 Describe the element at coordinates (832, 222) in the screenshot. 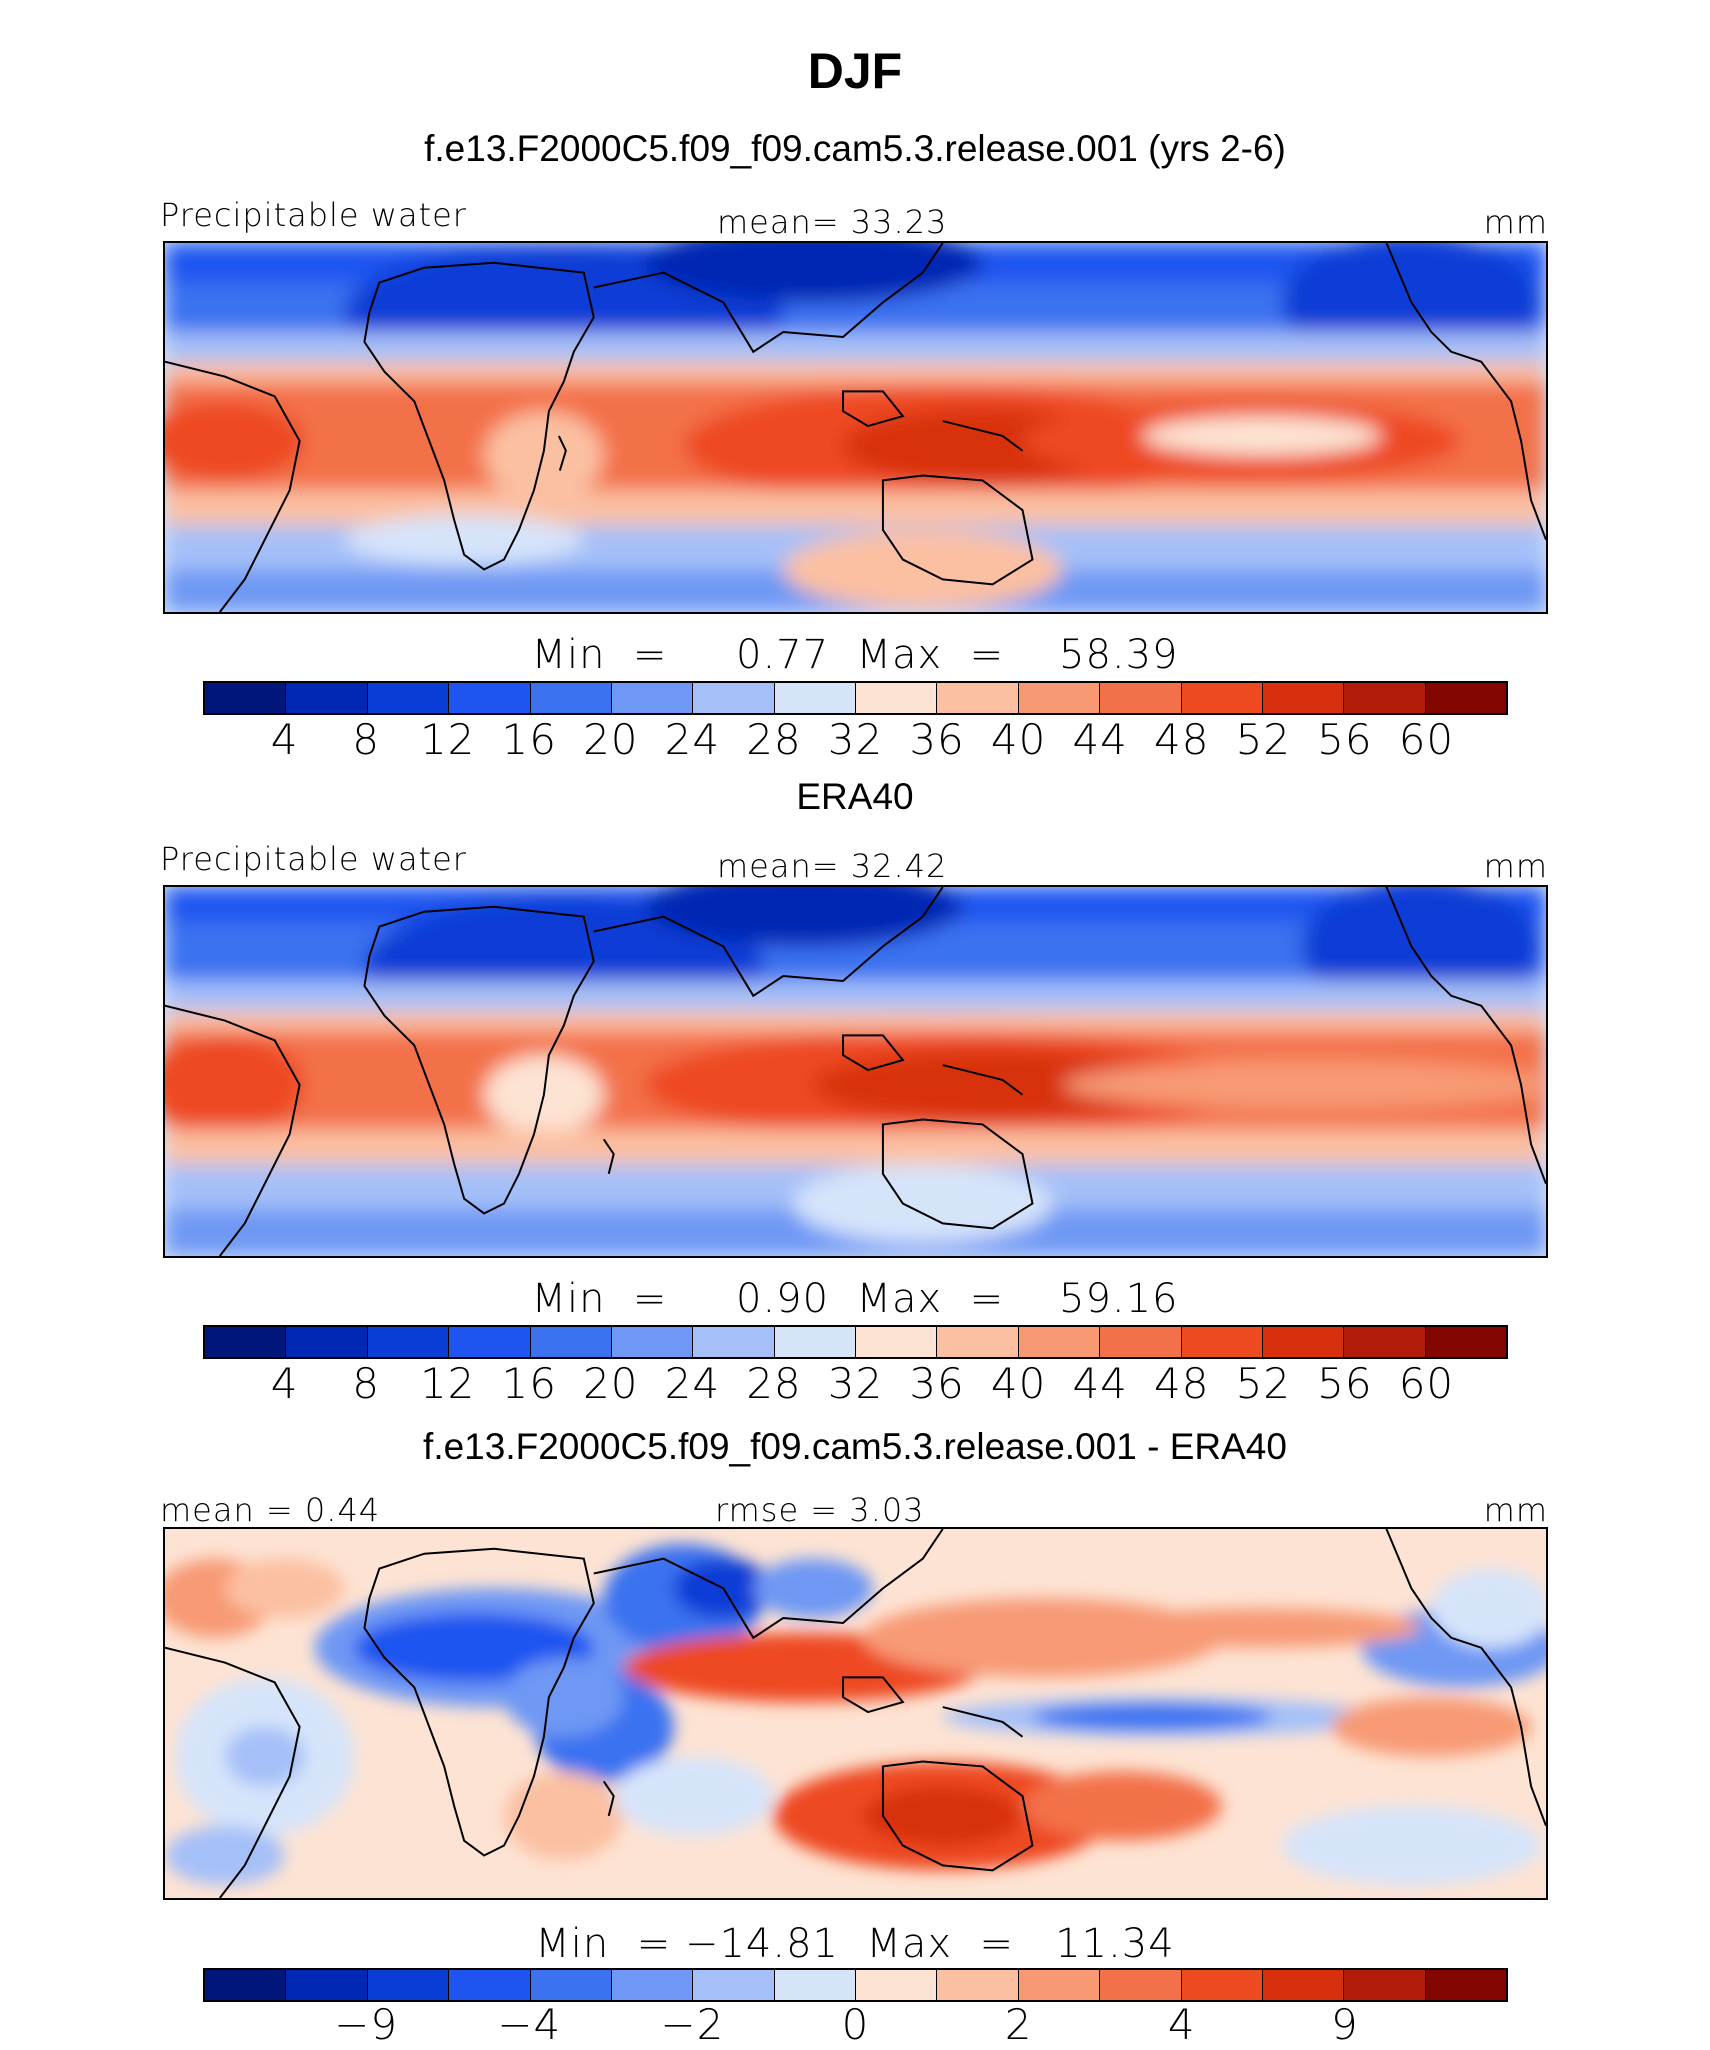

I see `panel-1-mean-label: mean= 33.23` at that location.